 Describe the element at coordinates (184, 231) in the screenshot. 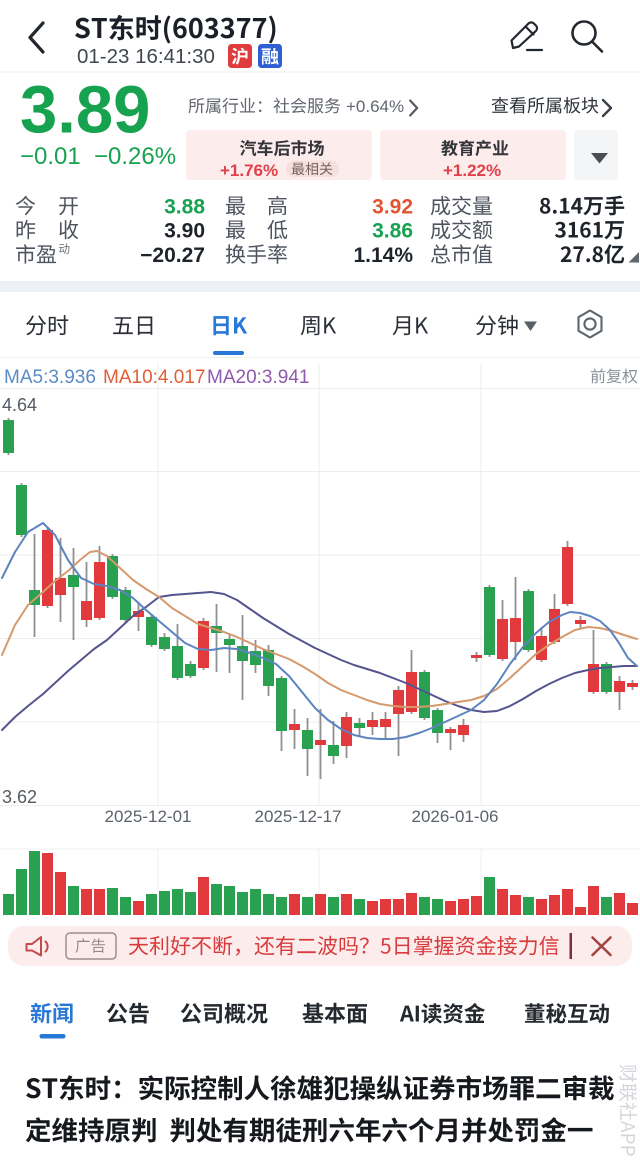

I see `svg-text: 3.90` at that location.